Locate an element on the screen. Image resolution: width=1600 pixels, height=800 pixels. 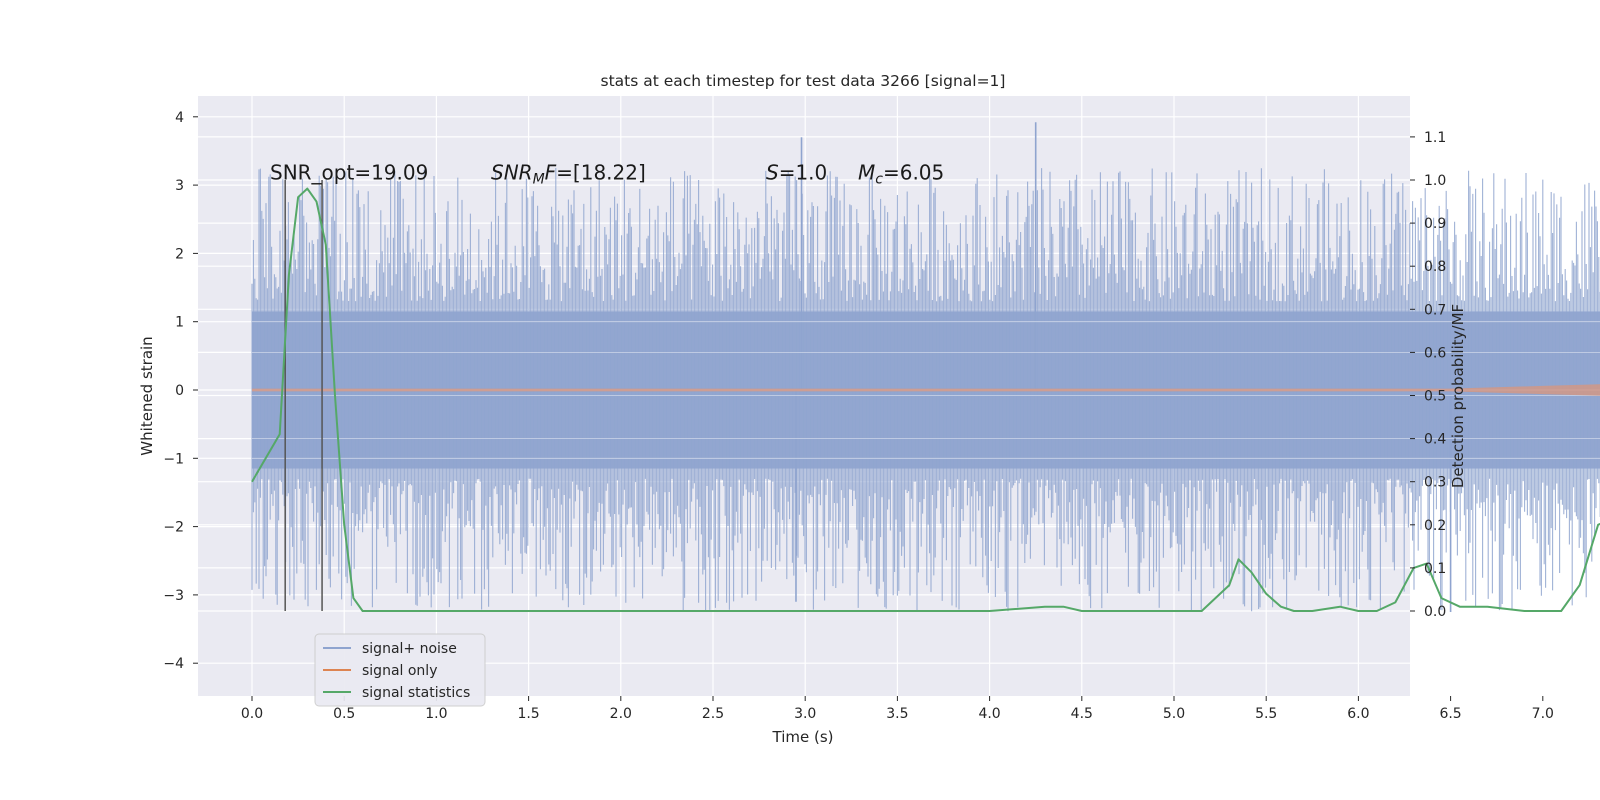
y-axis-label: Whitened strain is located at coordinates (147, 395).